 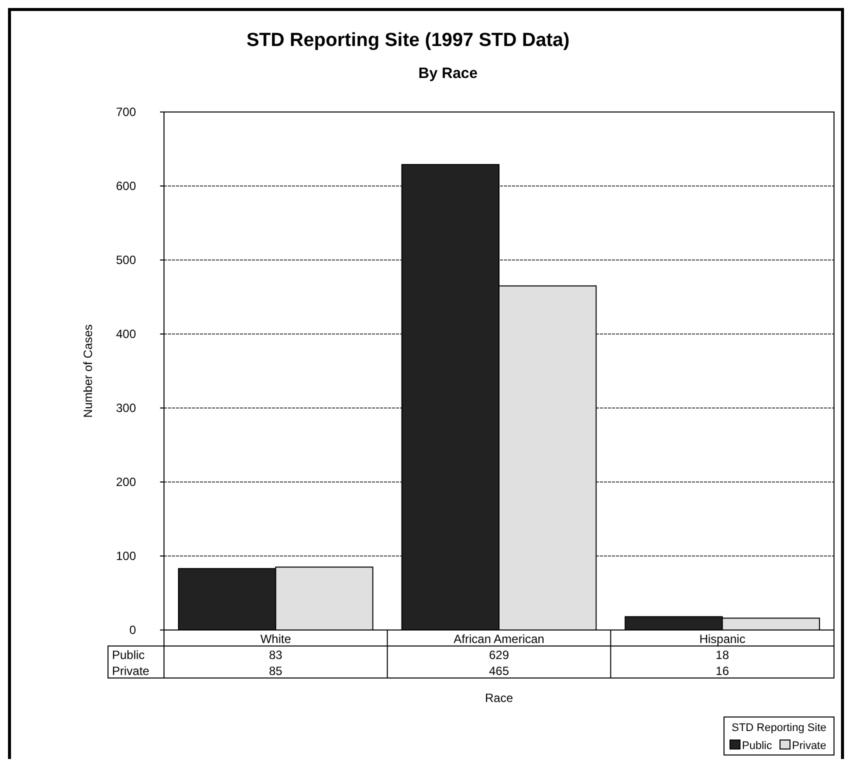 What do you see at coordinates (757, 746) in the screenshot?
I see `legend-label: Public` at bounding box center [757, 746].